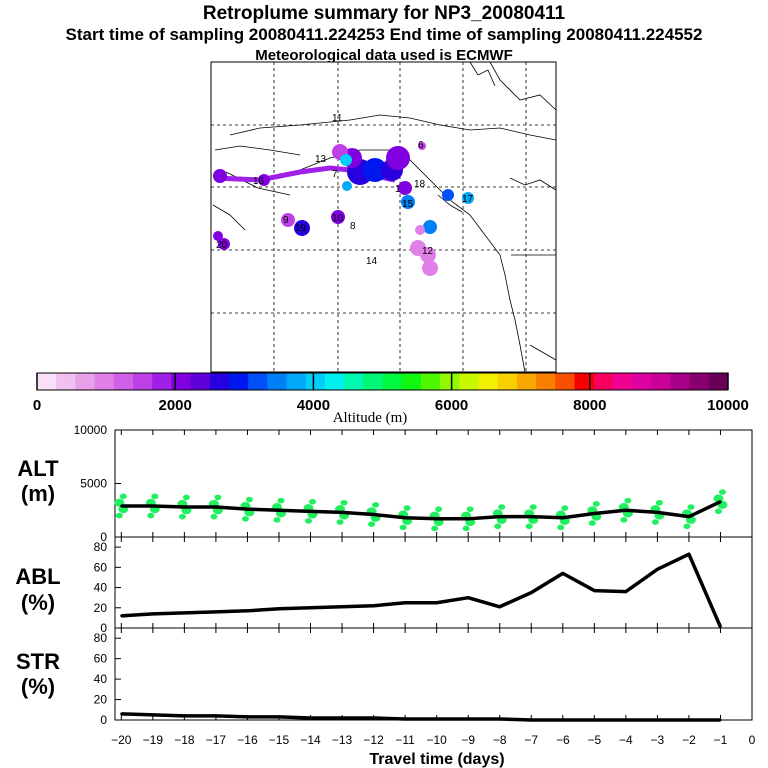 This screenshot has width=768, height=768. What do you see at coordinates (428, 251) in the screenshot?
I see `map-label: 12` at bounding box center [428, 251].